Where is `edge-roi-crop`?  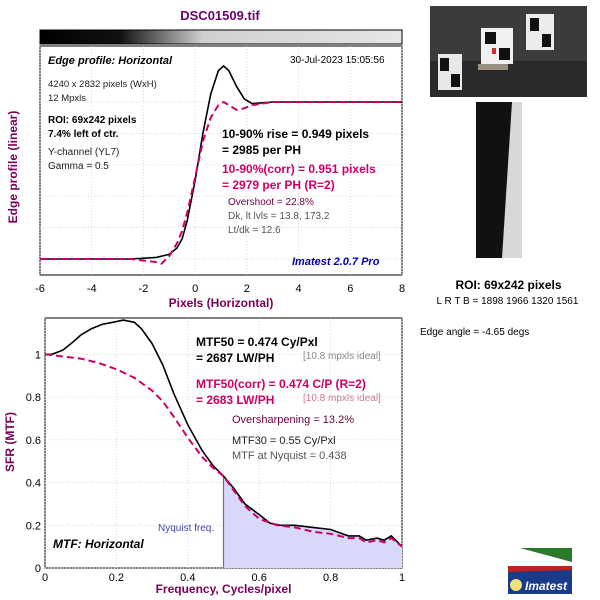 edge-roi-crop is located at coordinates (499, 180).